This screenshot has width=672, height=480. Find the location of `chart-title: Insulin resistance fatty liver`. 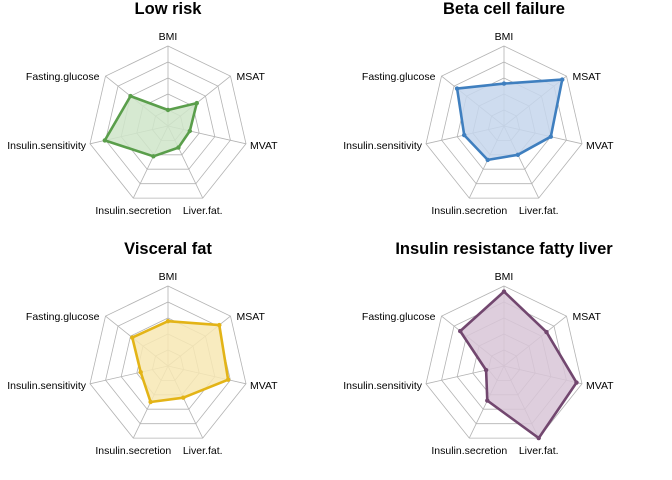

chart-title: Insulin resistance fatty liver is located at coordinates (504, 249).